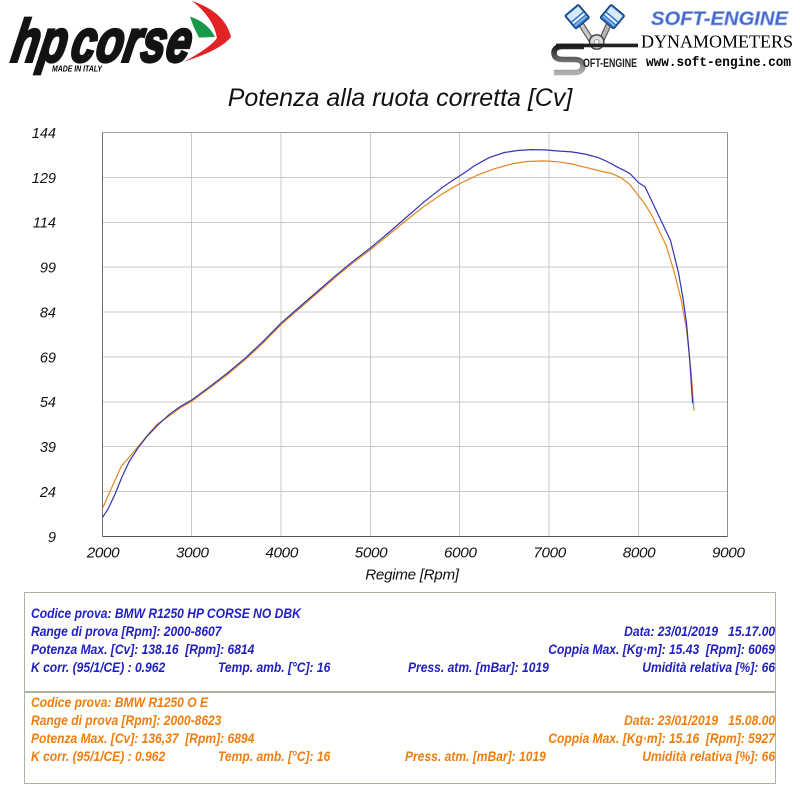  What do you see at coordinates (41, 42) in the screenshot?
I see `svg-text: hp` at bounding box center [41, 42].